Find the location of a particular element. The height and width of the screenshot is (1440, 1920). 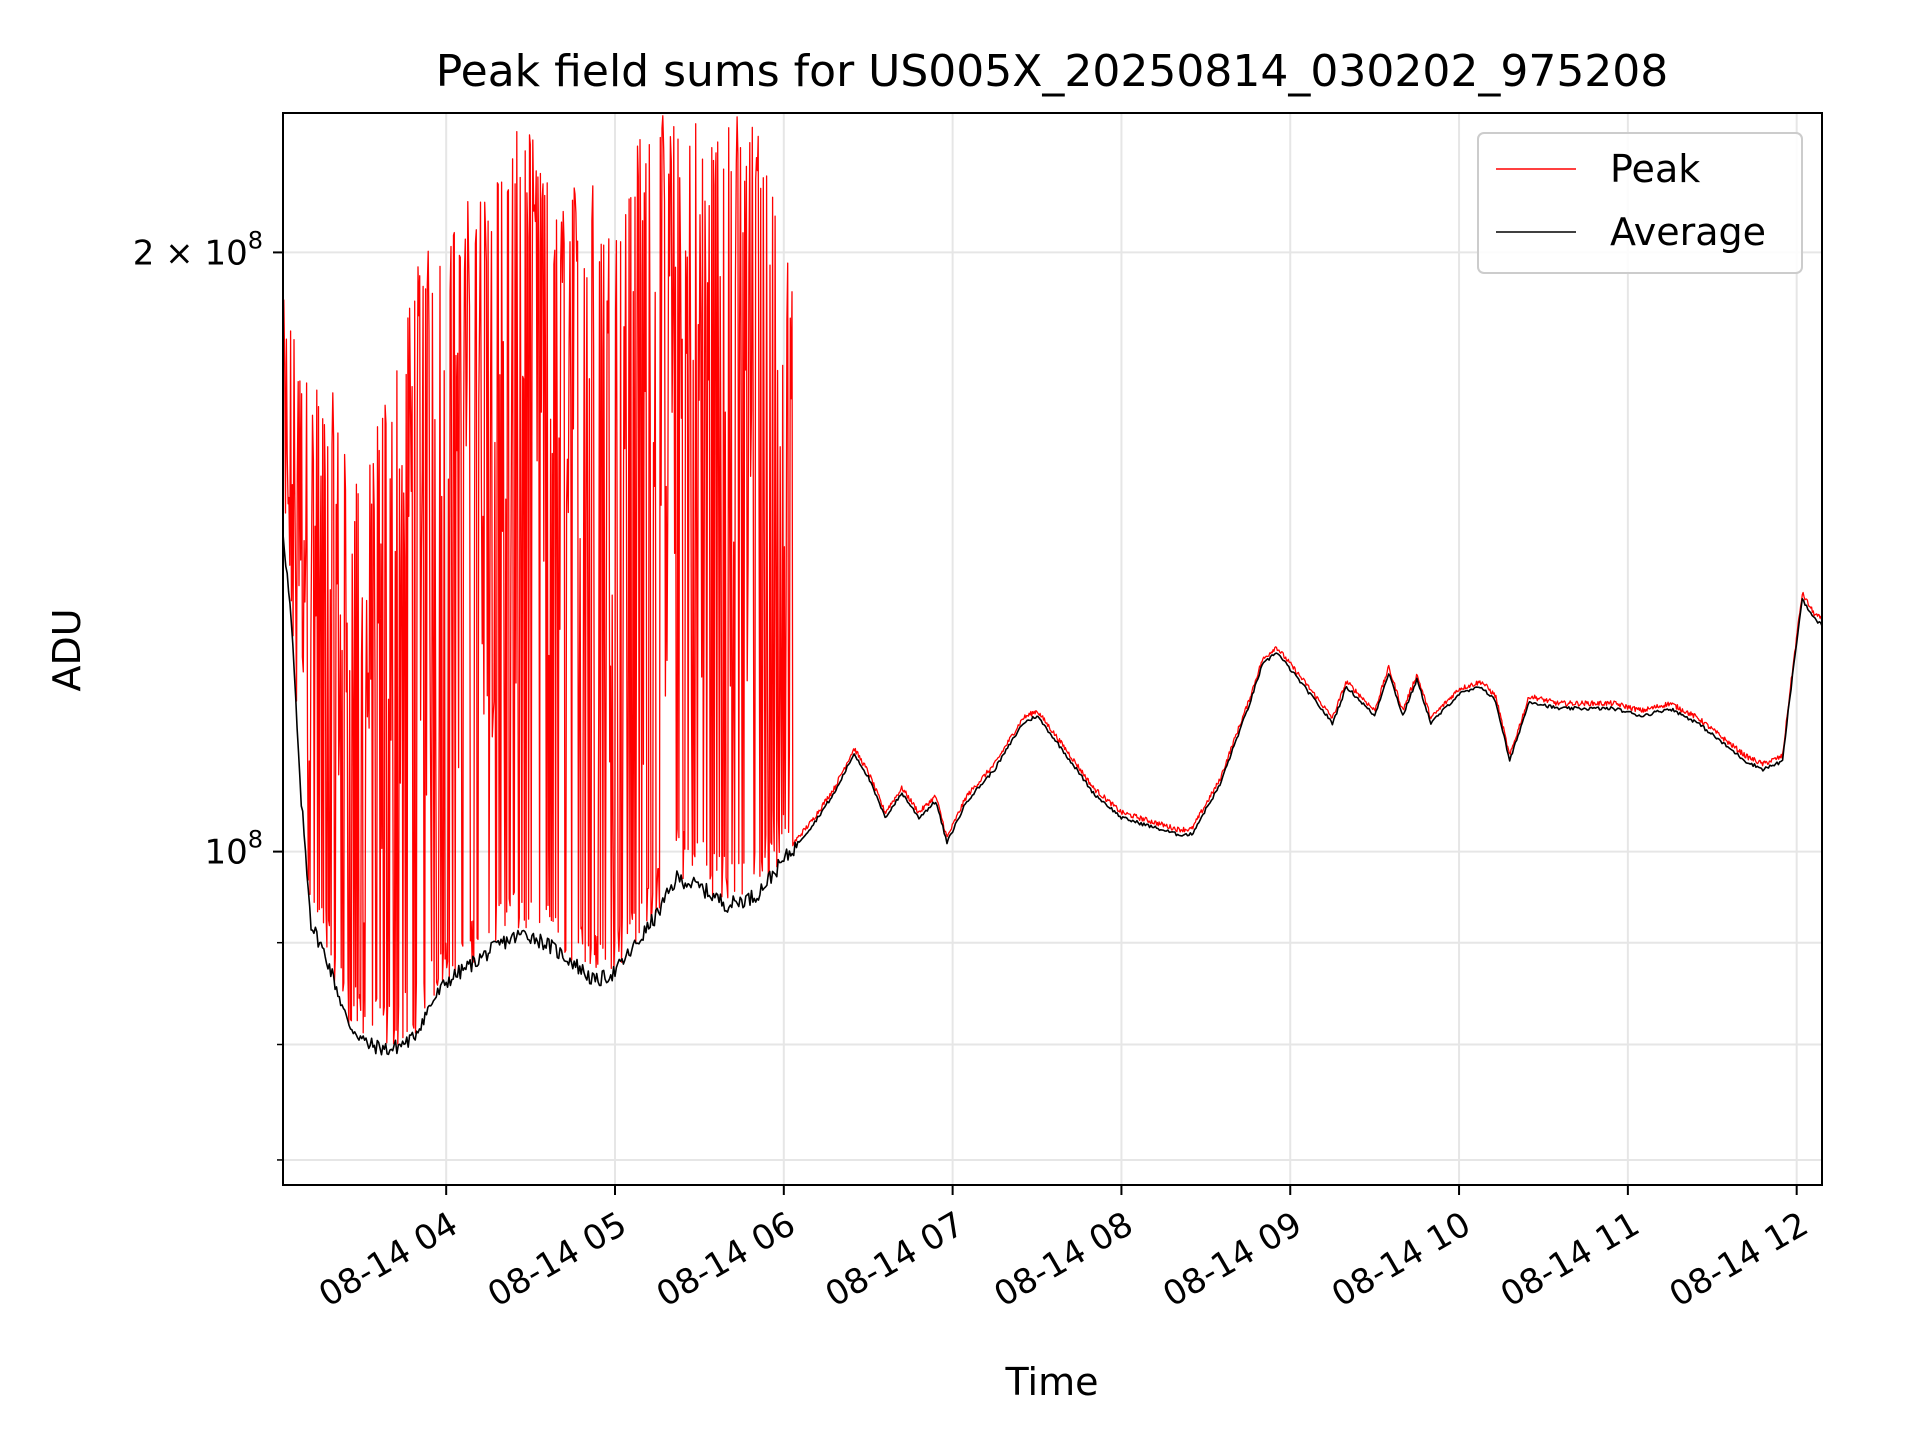

y-tick-label: 108 is located at coordinates (233, 849).